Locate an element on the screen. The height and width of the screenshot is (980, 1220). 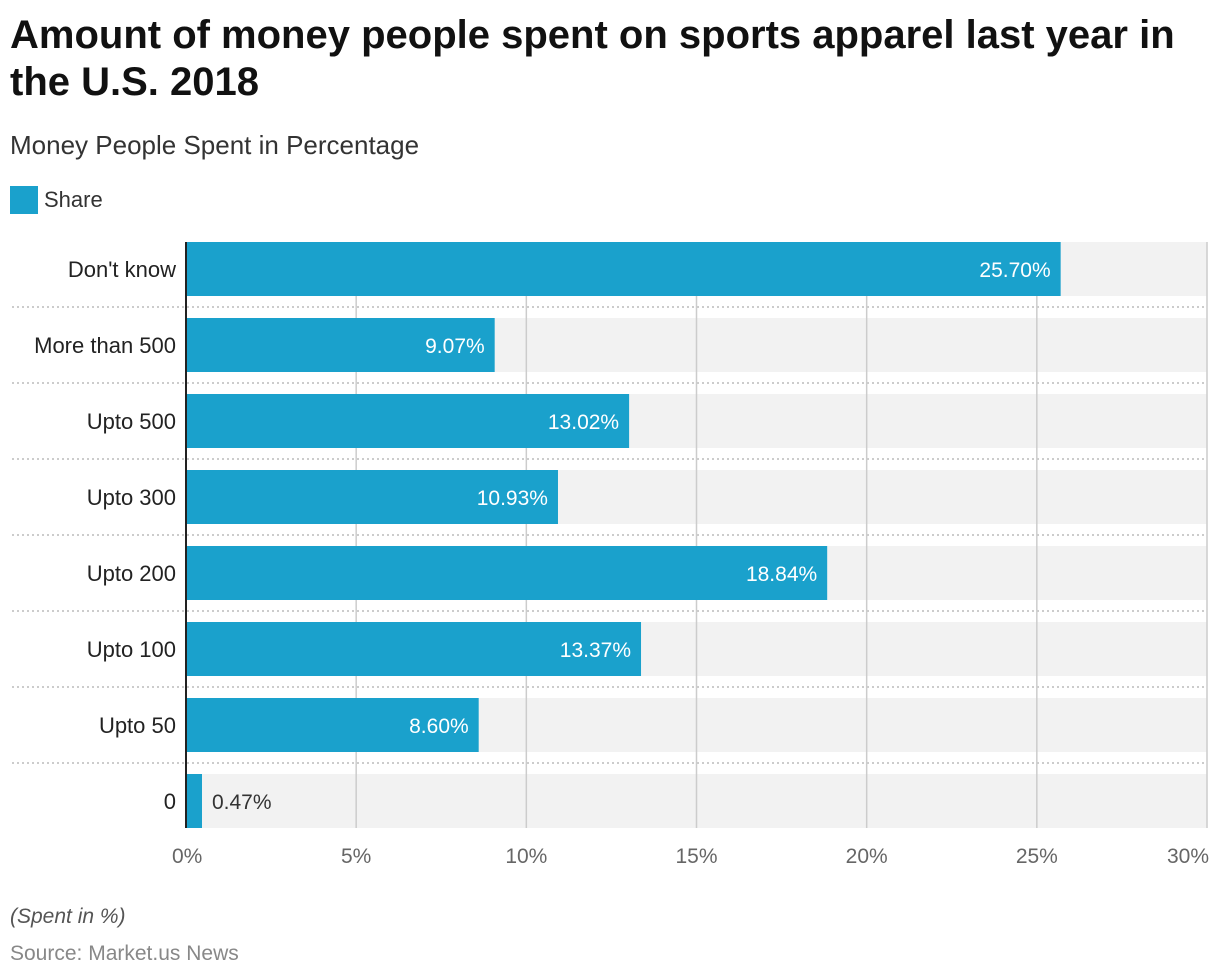
x-tick-label: 15% is located at coordinates (696, 856).